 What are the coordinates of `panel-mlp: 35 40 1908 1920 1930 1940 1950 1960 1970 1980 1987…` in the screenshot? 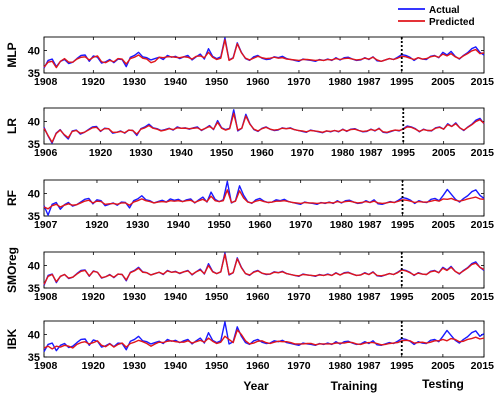 It's located at (250, 62).